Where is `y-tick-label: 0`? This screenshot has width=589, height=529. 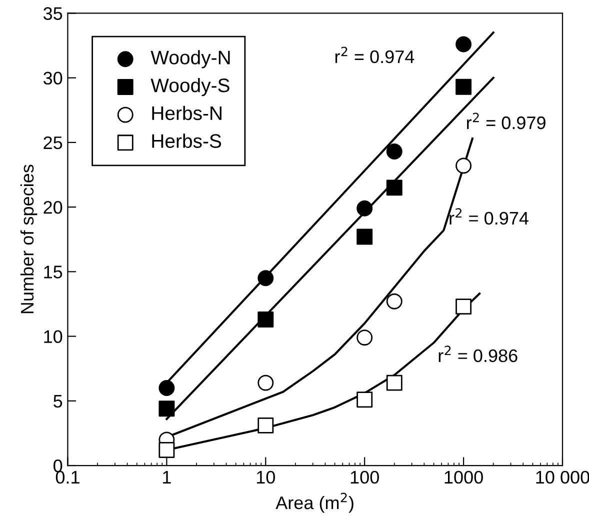
y-tick-label: 0 is located at coordinates (58, 465).